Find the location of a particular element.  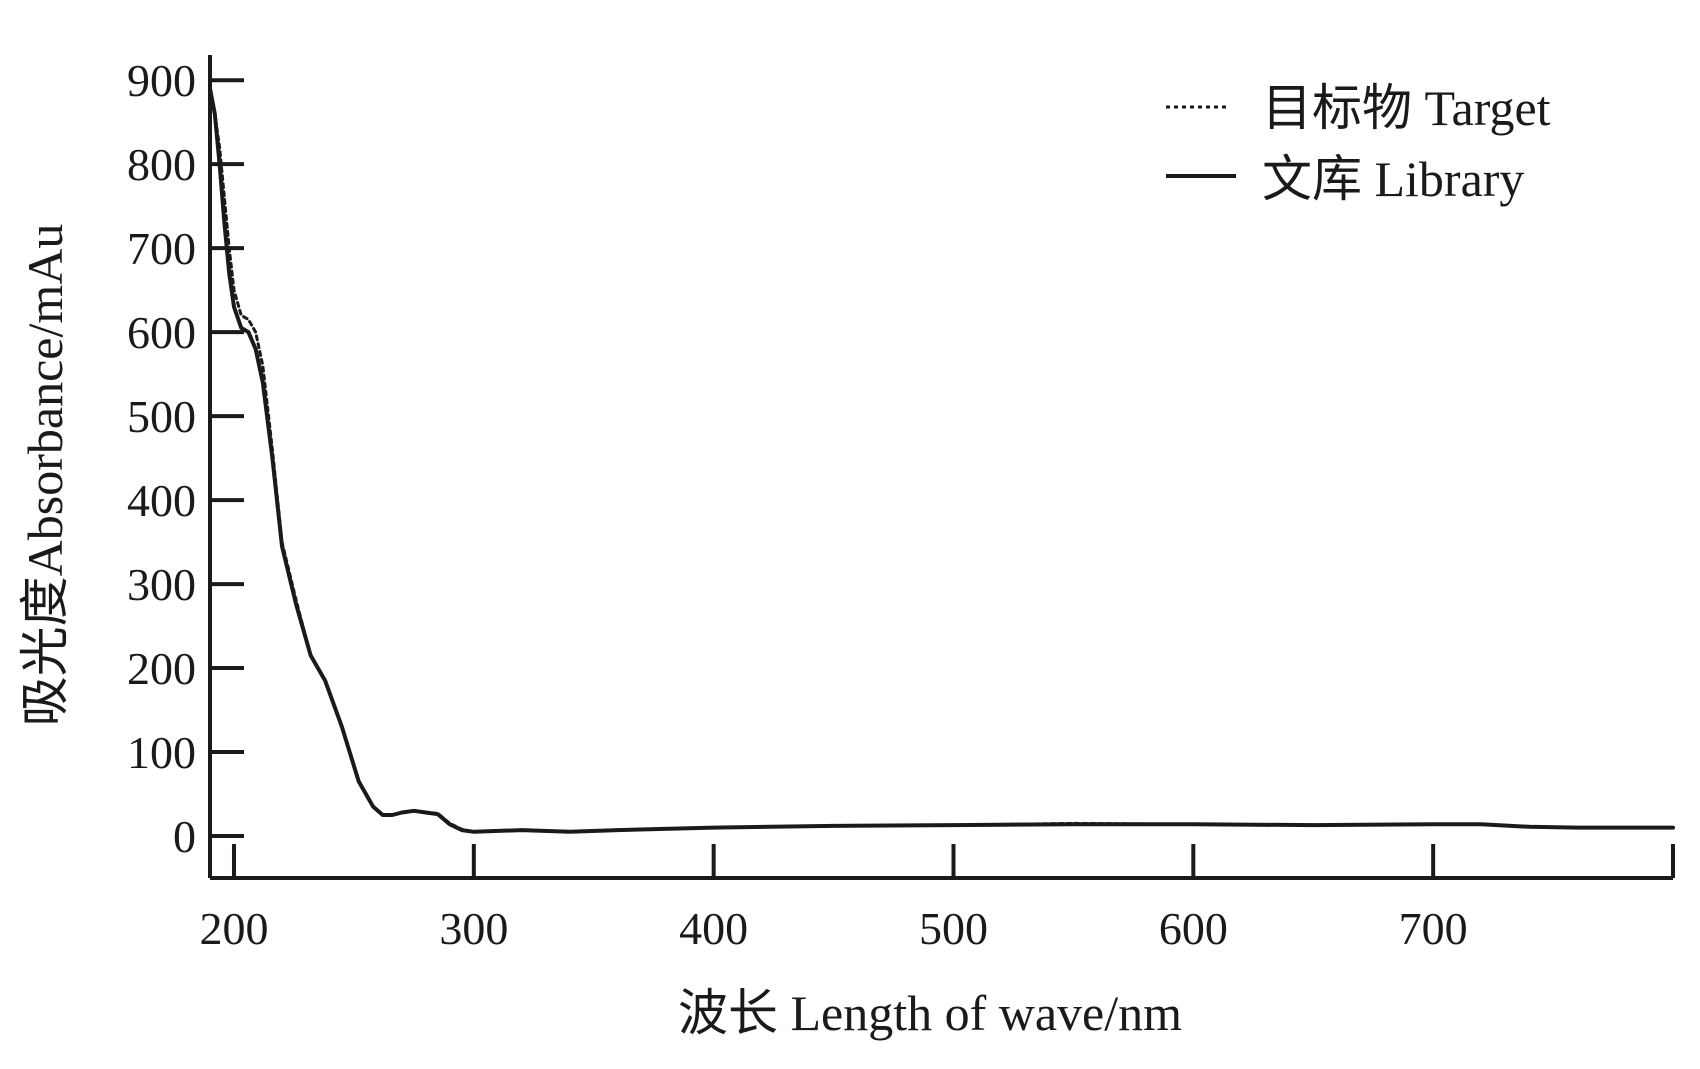

y-tick-label-100: 100 is located at coordinates (161, 752).